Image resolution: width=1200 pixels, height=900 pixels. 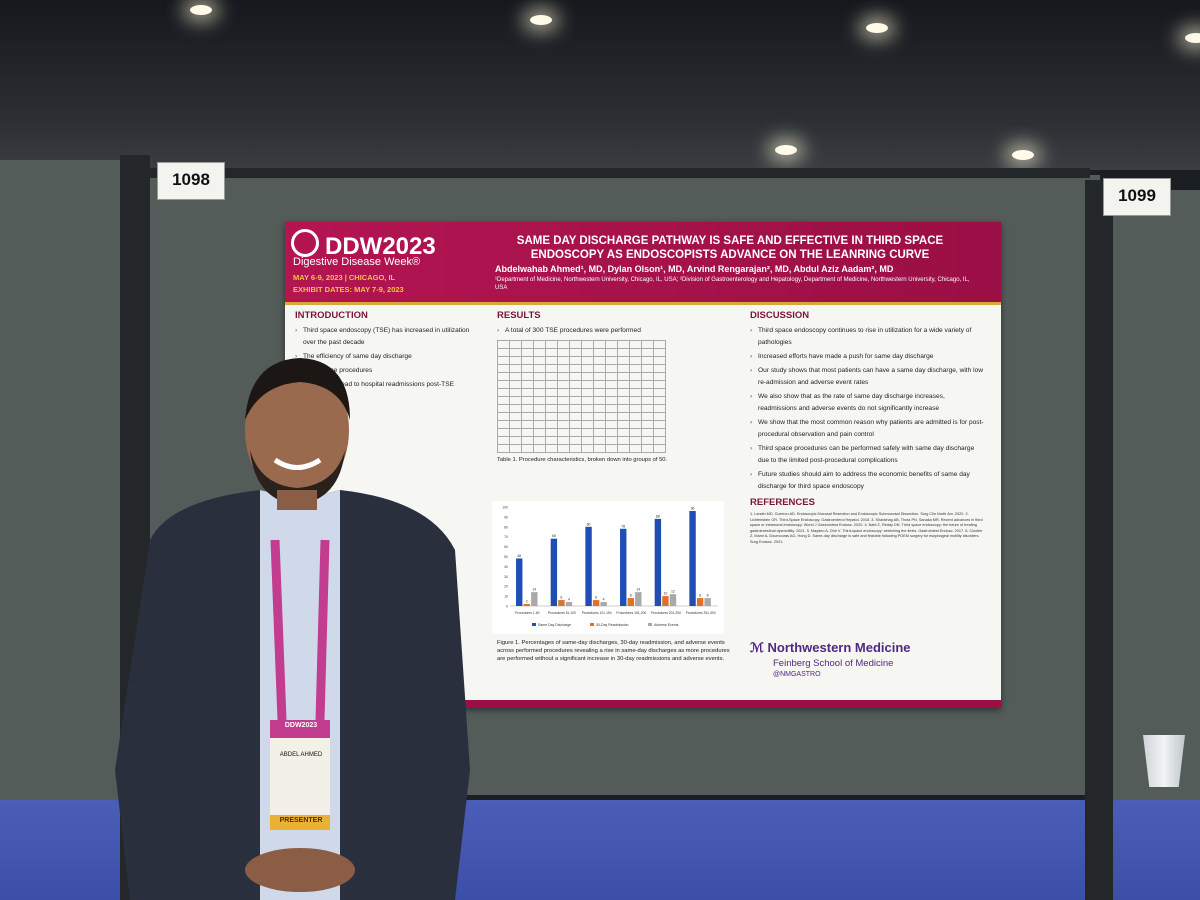 What do you see at coordinates (534, 624) in the screenshot?
I see `legend-swatch` at bounding box center [534, 624].